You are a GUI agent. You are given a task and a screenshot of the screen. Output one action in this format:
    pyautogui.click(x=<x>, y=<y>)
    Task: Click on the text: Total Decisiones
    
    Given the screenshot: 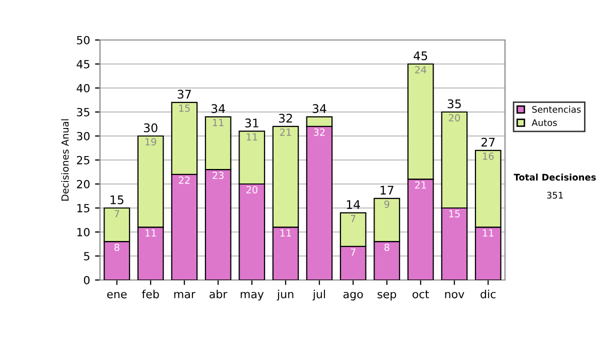 What is the action you would take?
    pyautogui.click(x=555, y=177)
    